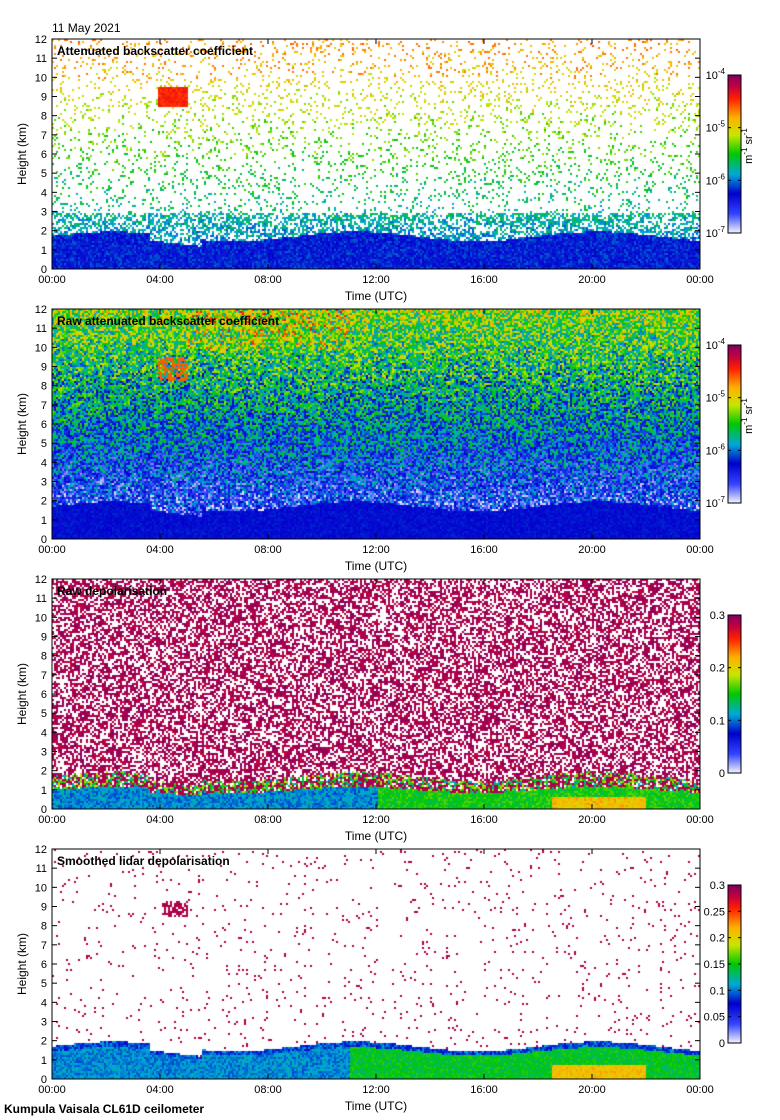  I want to click on figure-footer: Kumpula Vaisala CL61D ceilometer, so click(104, 1109).